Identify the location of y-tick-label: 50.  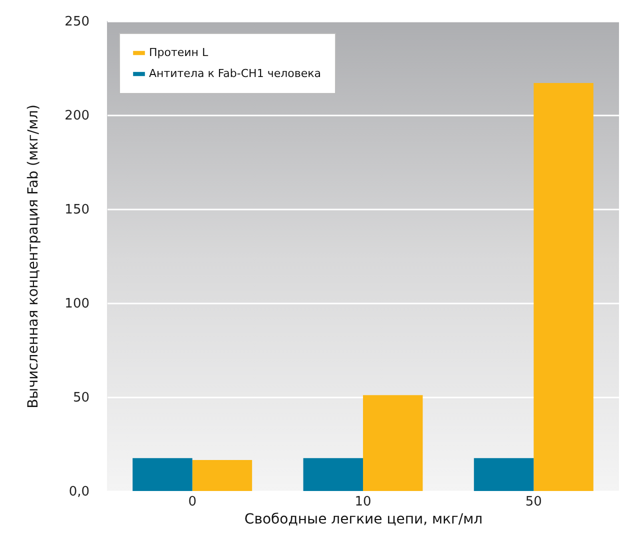
(81, 398).